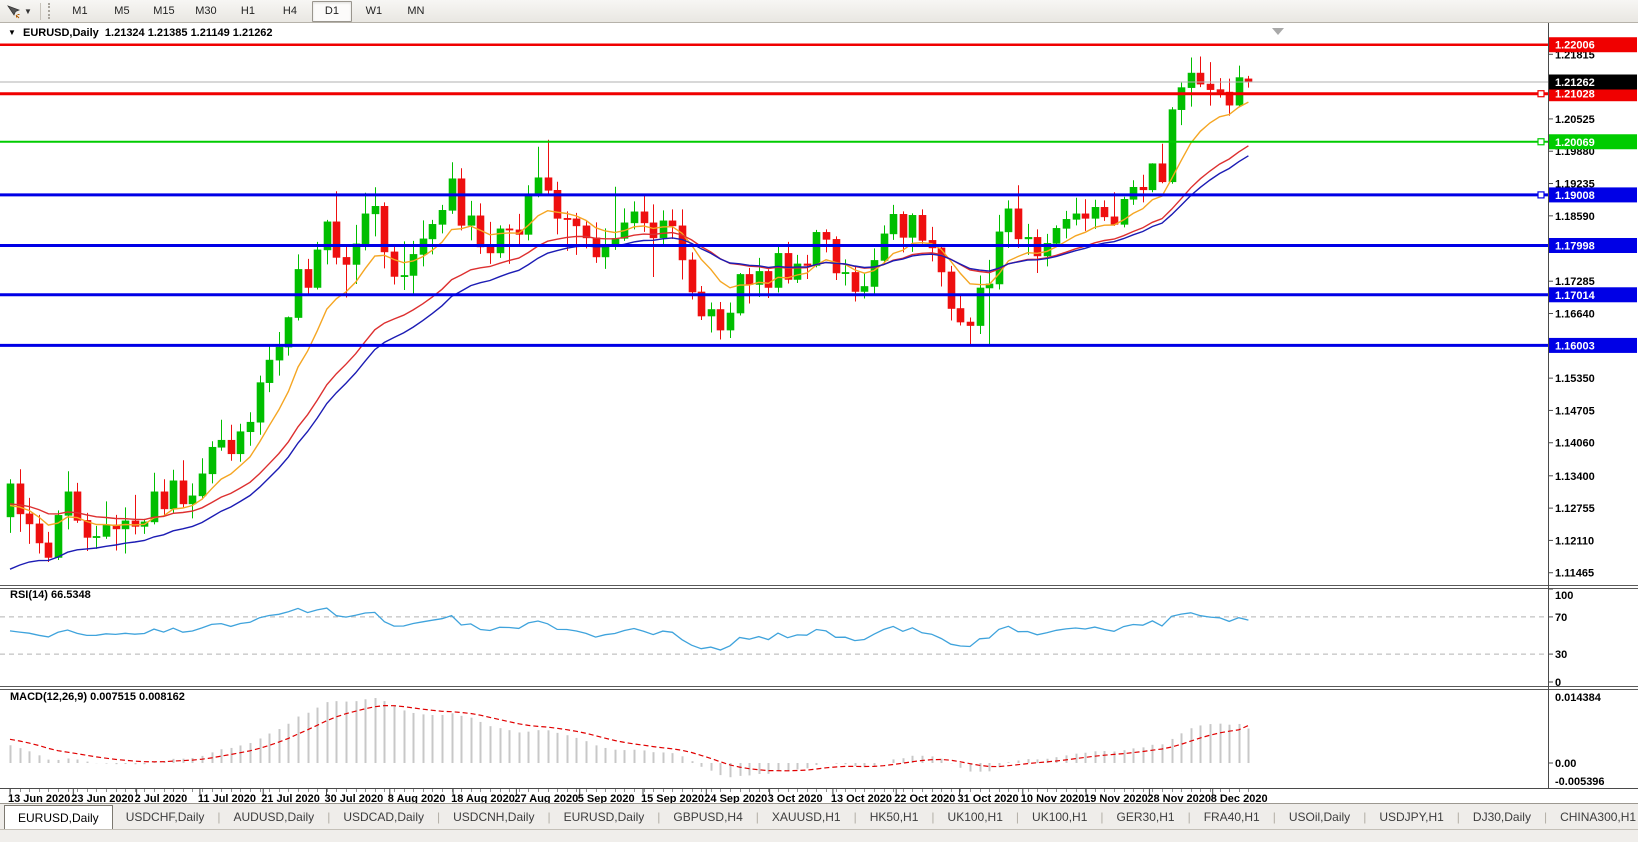 Image resolution: width=1638 pixels, height=842 pixels. I want to click on chart-tab-usoil-daily: USOil,Daily, so click(1319, 816).